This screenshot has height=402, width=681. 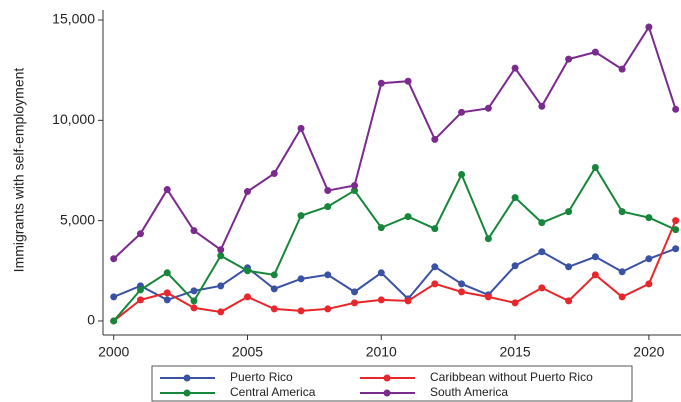 What do you see at coordinates (273, 392) in the screenshot?
I see `legend-label: Central America` at bounding box center [273, 392].